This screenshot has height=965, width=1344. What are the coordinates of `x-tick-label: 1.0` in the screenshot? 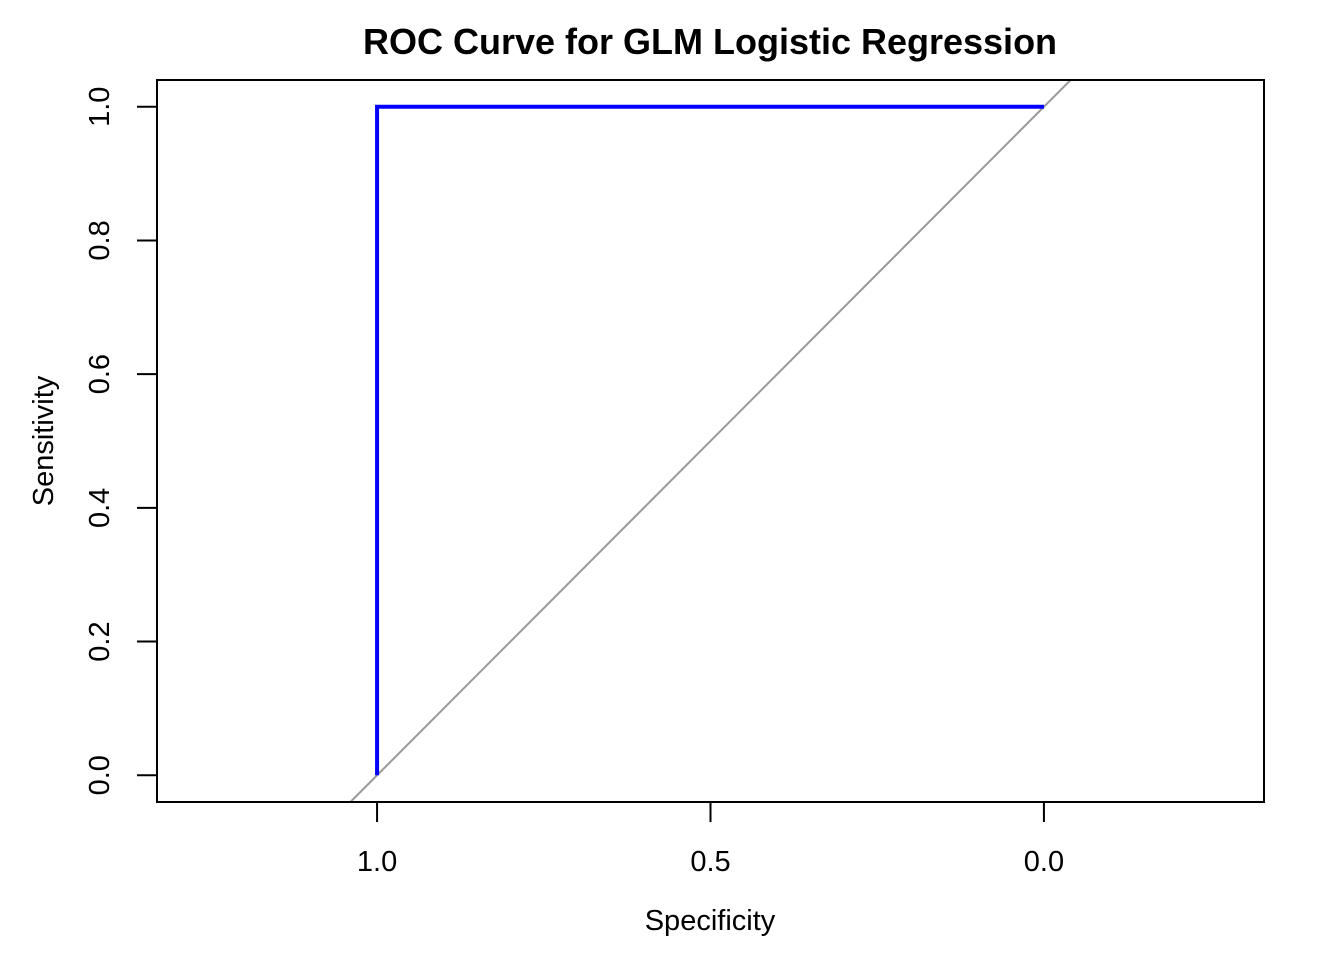 It's located at (377, 862).